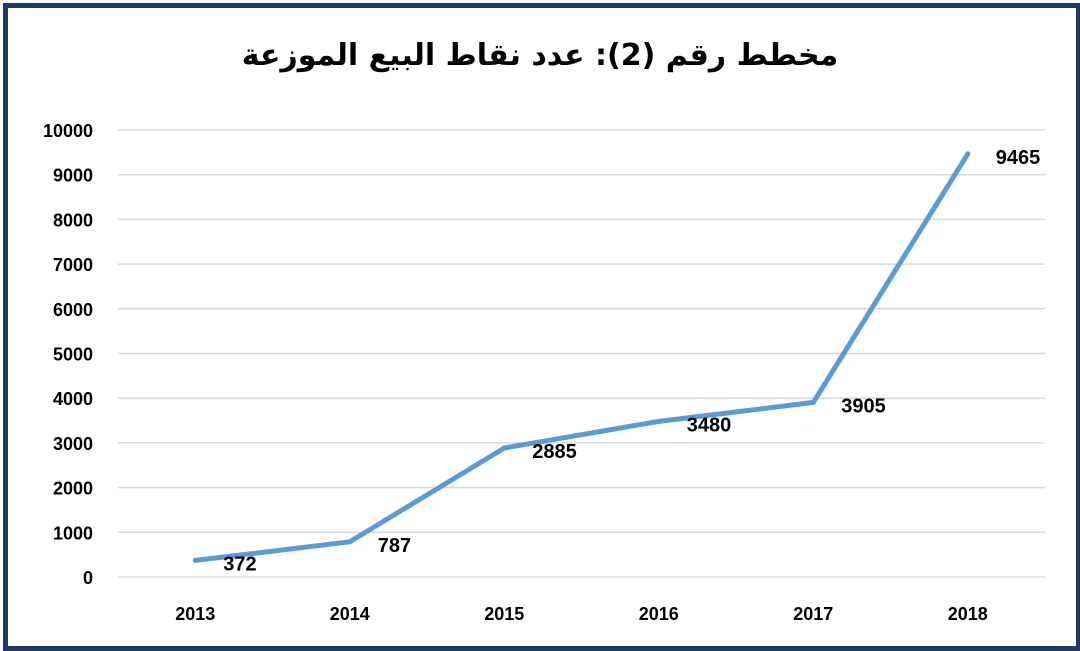  What do you see at coordinates (239, 564) in the screenshot?
I see `data-label: 372` at bounding box center [239, 564].